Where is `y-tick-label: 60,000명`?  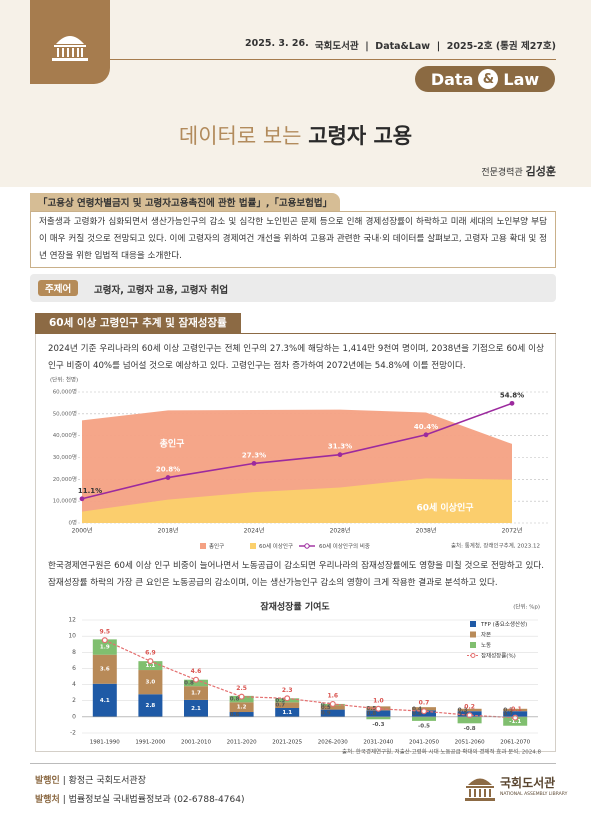 y-tick-label: 60,000명 is located at coordinates (65, 392).